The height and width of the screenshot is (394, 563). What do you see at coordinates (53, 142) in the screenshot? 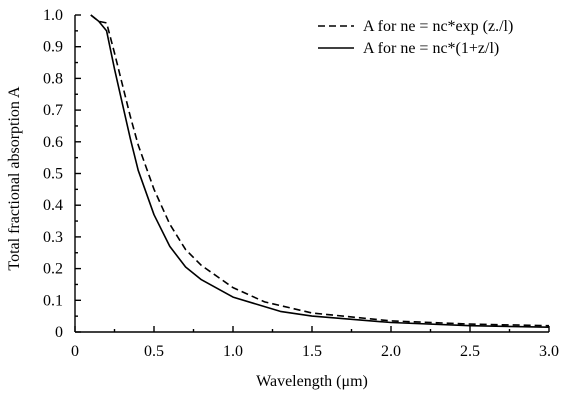
I see `y-tick-label: 0.6` at bounding box center [53, 142].